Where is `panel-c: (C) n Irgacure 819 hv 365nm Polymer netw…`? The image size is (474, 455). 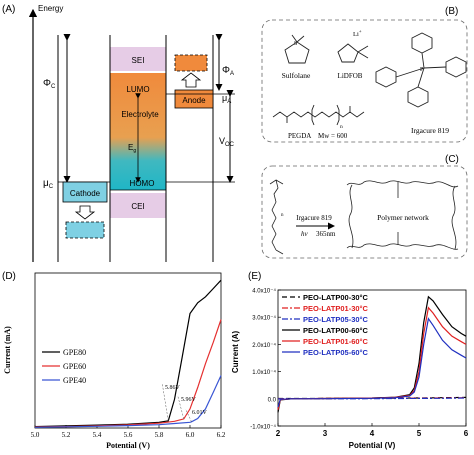 panel-c: (C) n Irgacure 819 hv 365nm Polymer netw… is located at coordinates (364, 206).